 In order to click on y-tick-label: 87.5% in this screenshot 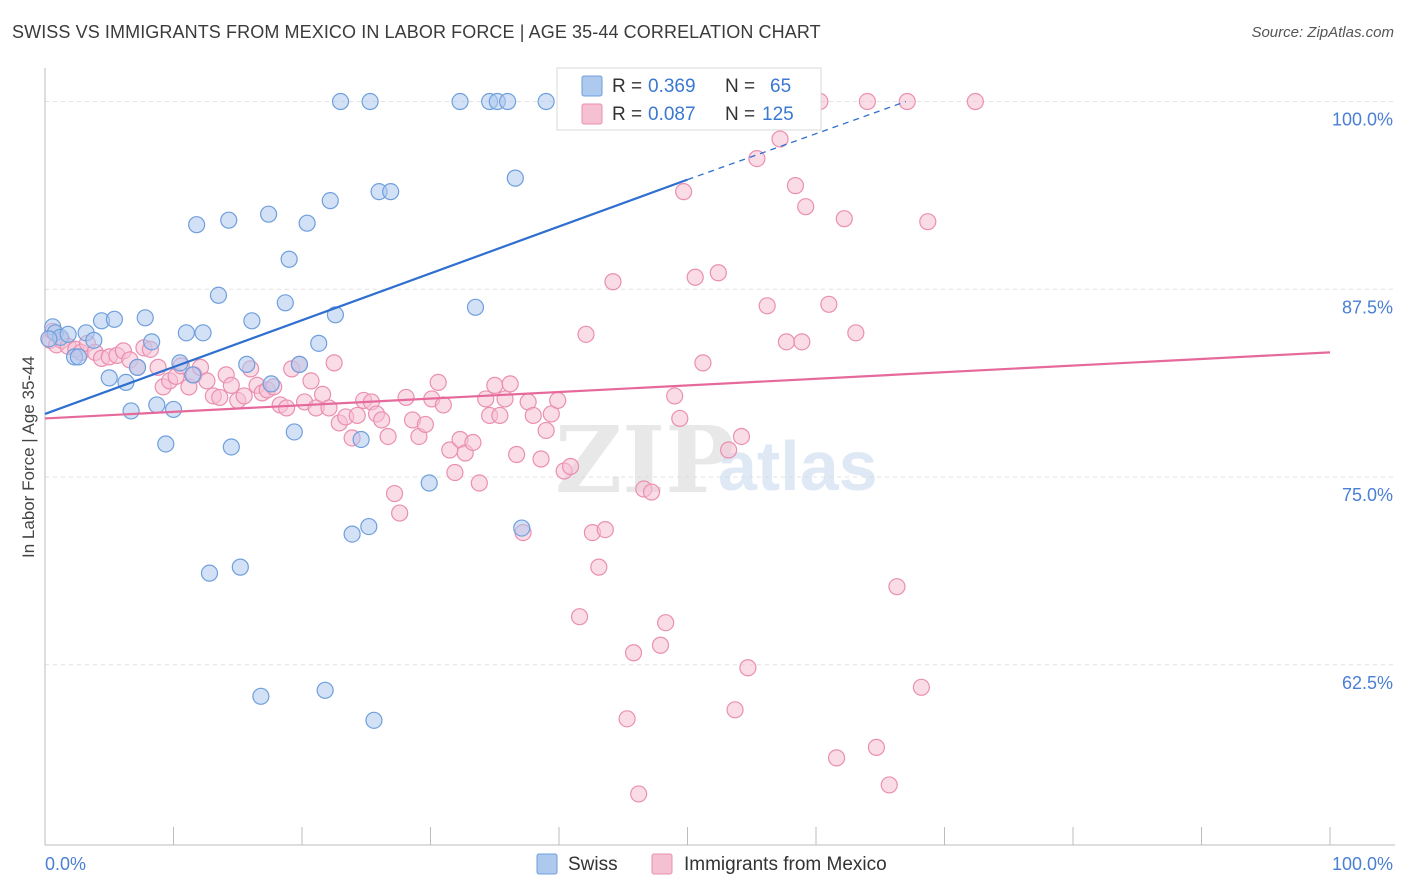, I will do `click(1367, 307)`.